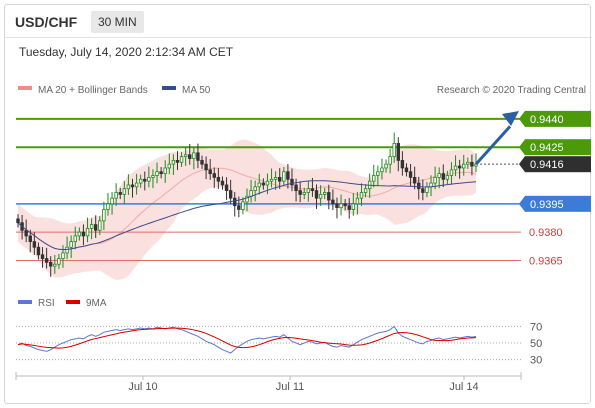 The width and height of the screenshot is (595, 408). What do you see at coordinates (496, 138) in the screenshot?
I see `forecast-arrow` at bounding box center [496, 138].